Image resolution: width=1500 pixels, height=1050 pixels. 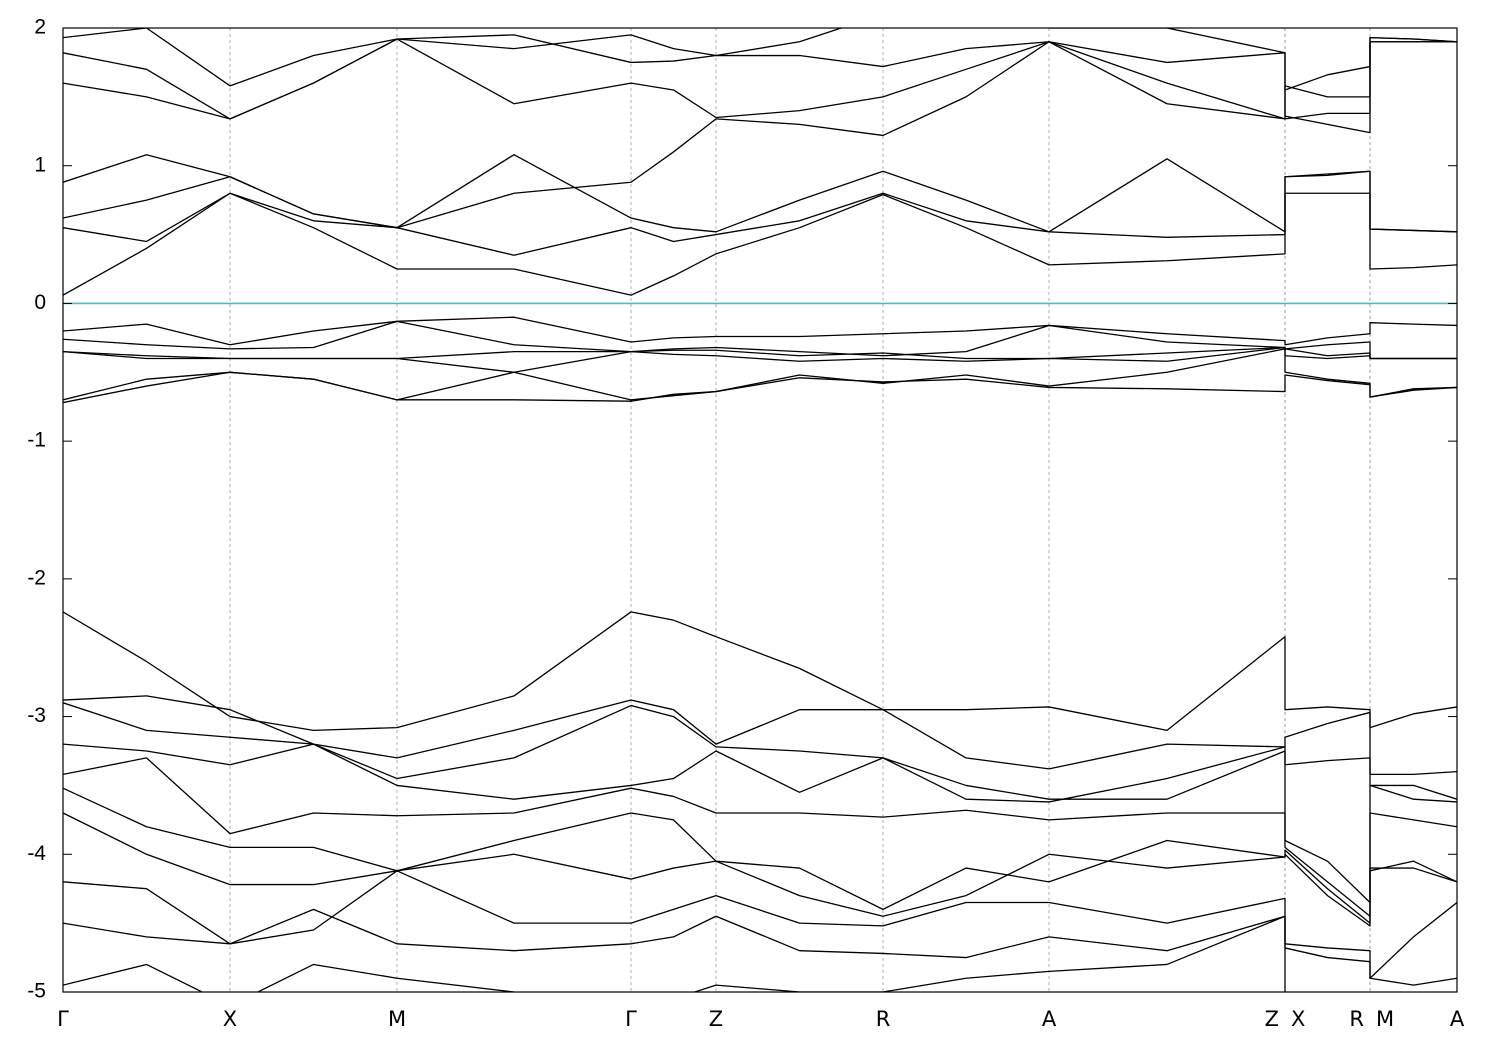 I want to click on y-tick-label: -3, so click(x=36, y=715).